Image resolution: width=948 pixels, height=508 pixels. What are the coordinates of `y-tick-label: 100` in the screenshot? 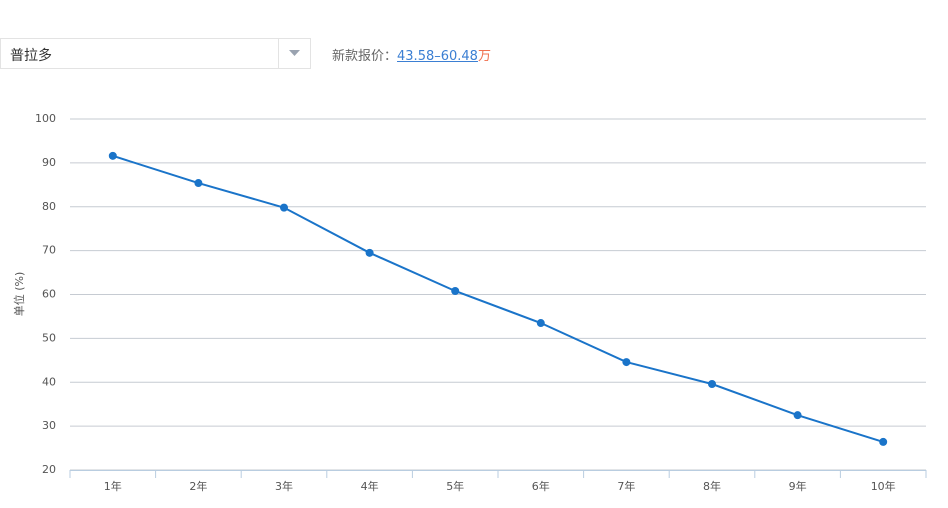 It's located at (45, 118).